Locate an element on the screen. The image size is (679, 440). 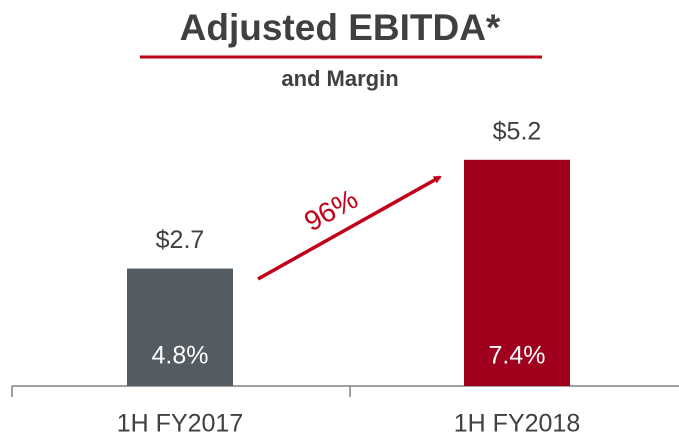
x-tick-label: 1H FY2017 is located at coordinates (180, 424).